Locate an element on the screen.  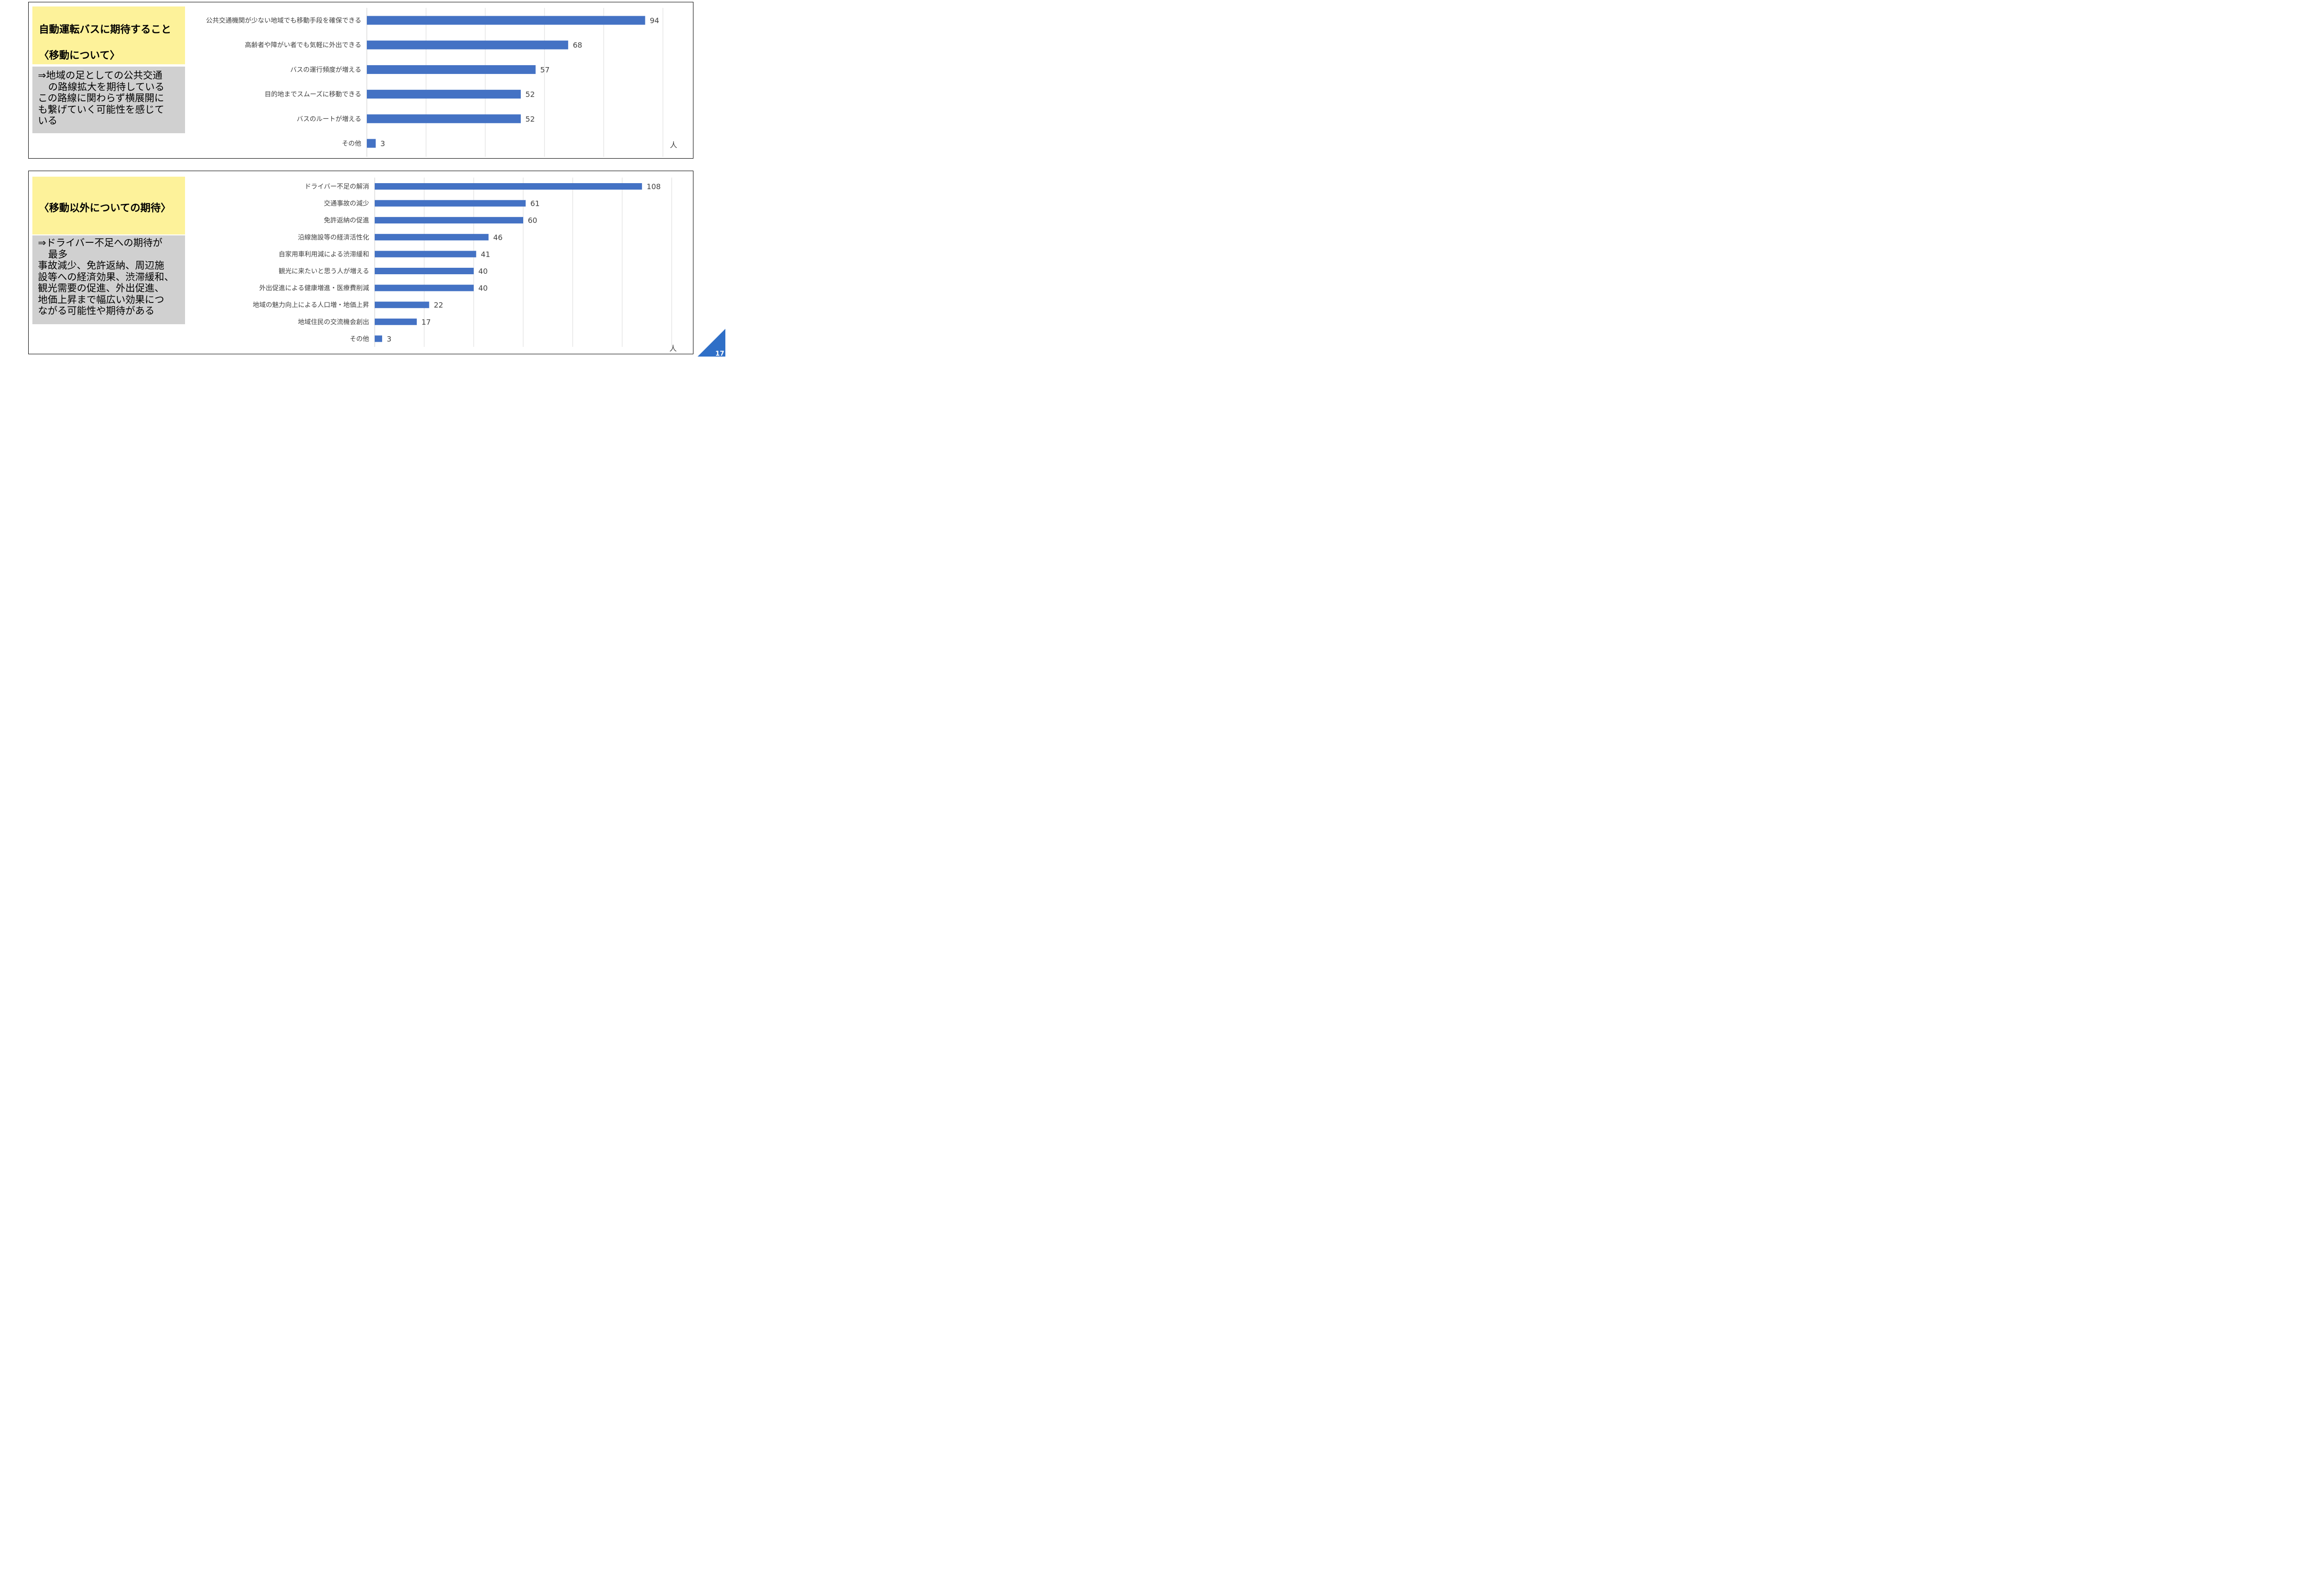
panel2-note-line: ⇒ドライバー不足への期待が is located at coordinates (100, 243).